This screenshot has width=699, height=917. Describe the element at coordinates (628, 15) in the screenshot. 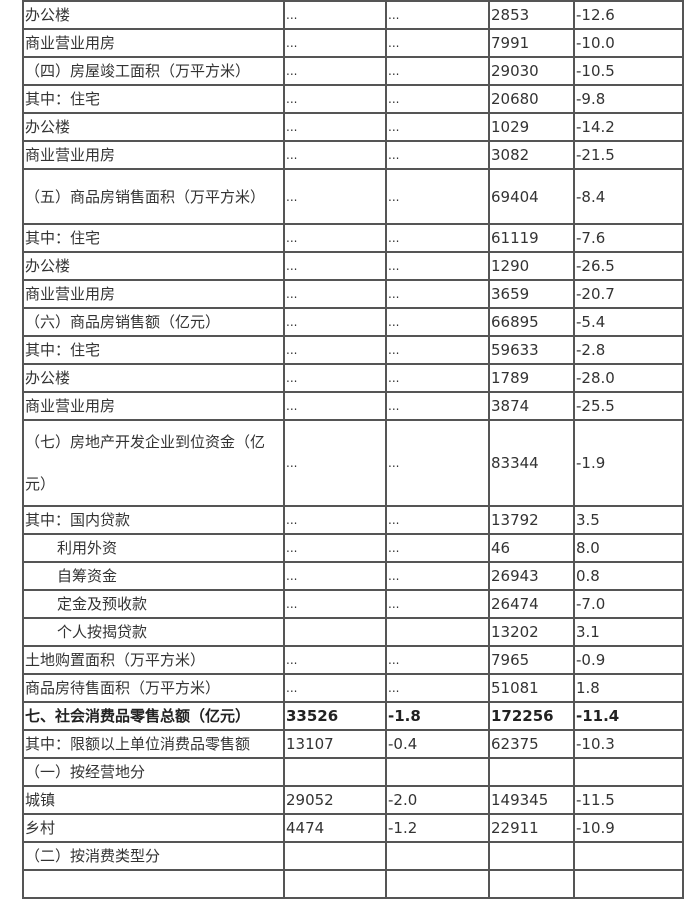

I see `value-cell: -12.6` at that location.